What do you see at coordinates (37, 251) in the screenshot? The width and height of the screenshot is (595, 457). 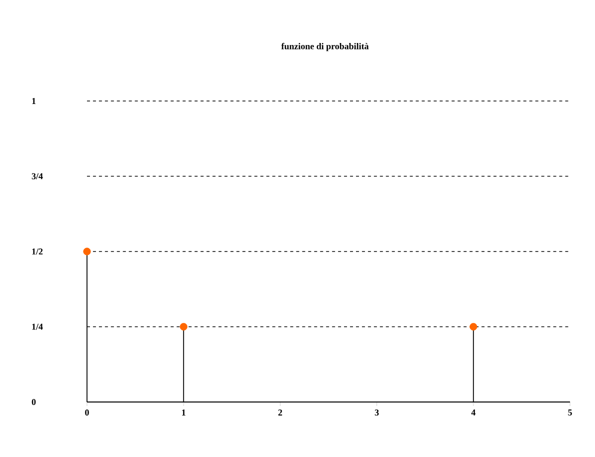 I see `y-tick-label: 1/2` at bounding box center [37, 251].